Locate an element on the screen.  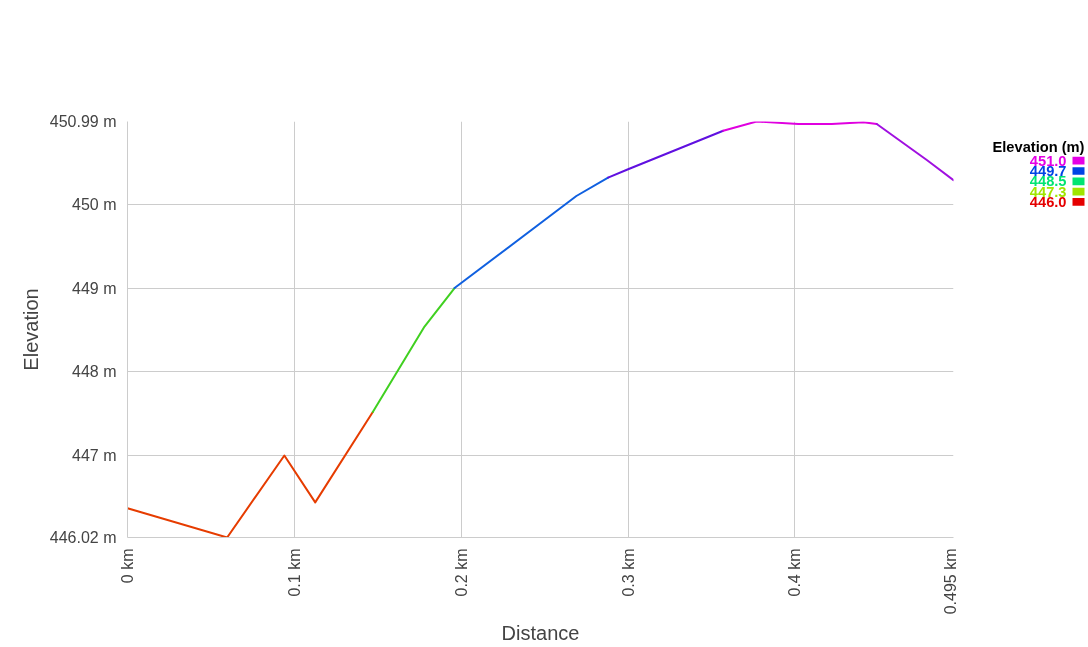
x-tick-label: 0 km is located at coordinates (127, 566).